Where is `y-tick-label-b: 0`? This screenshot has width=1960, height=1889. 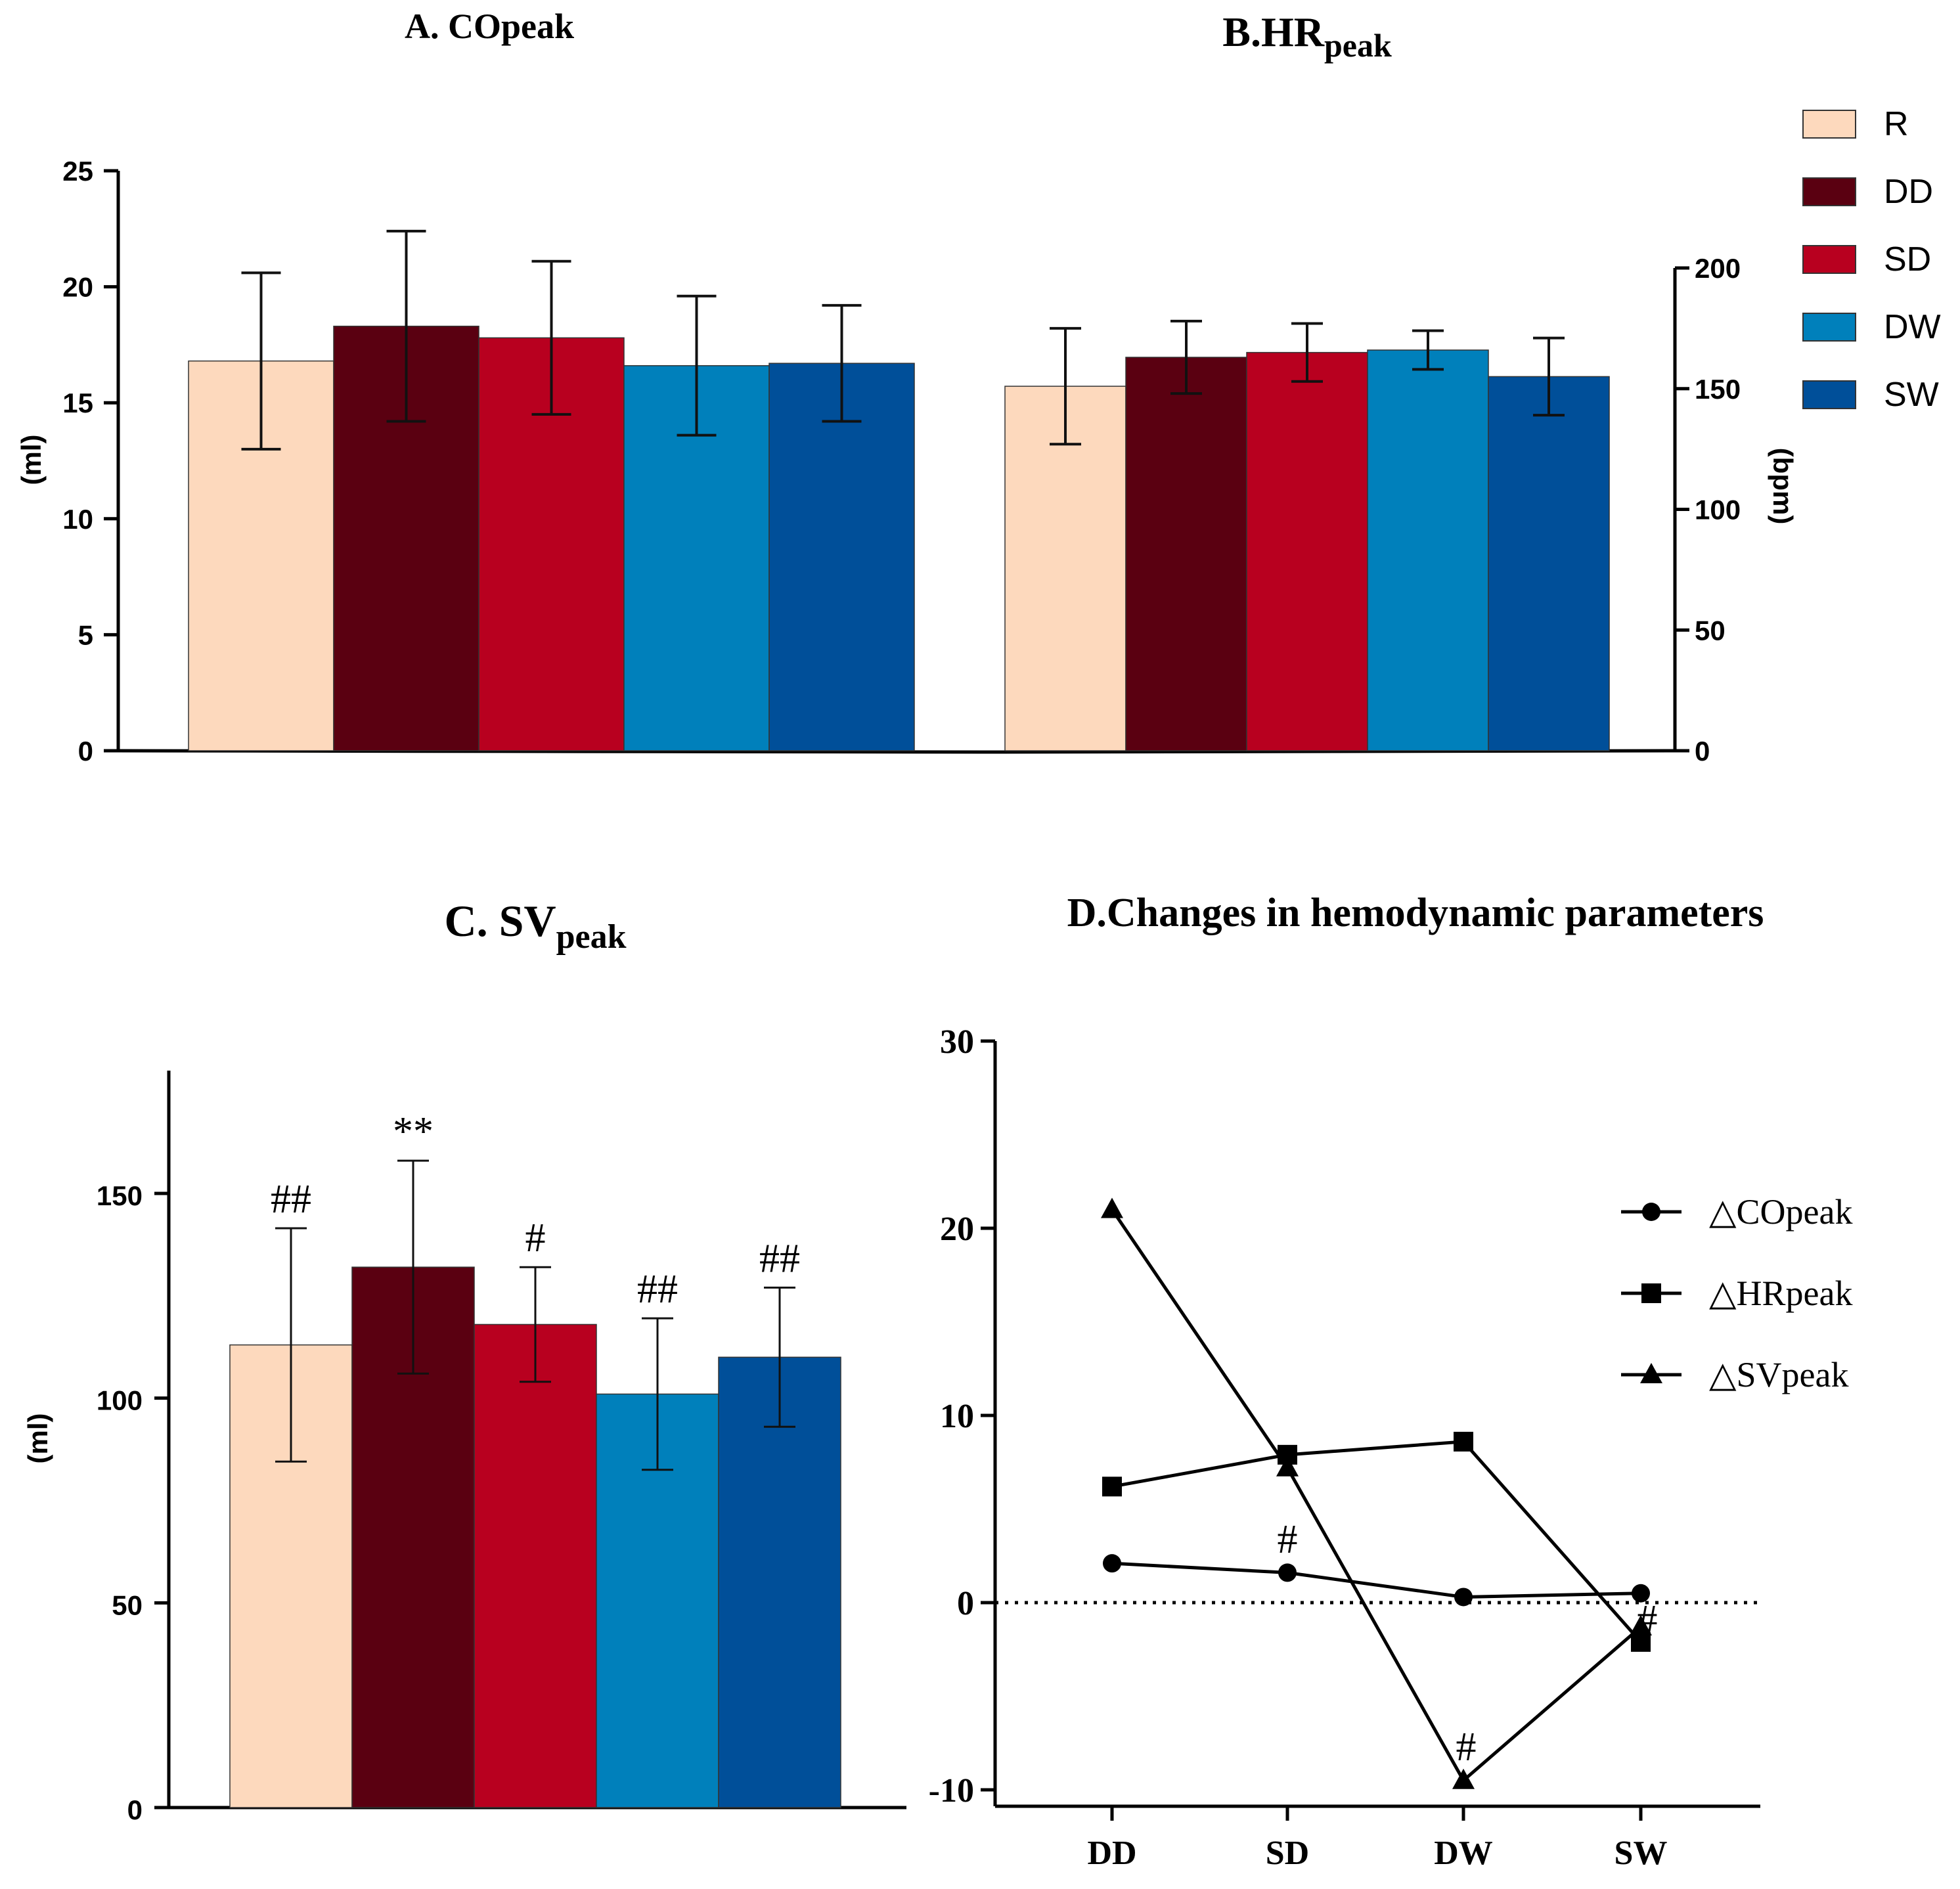
y-tick-label-b: 0 is located at coordinates (1702, 752).